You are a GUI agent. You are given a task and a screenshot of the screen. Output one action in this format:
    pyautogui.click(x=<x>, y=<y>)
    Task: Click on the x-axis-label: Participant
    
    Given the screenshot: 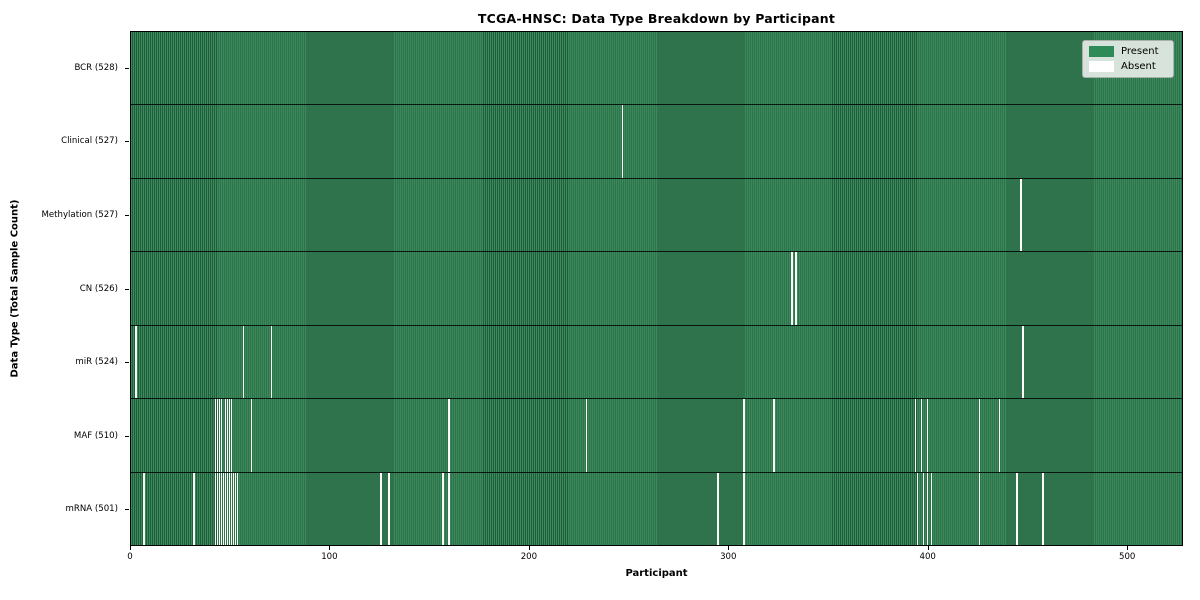 What is the action you would take?
    pyautogui.click(x=656, y=573)
    